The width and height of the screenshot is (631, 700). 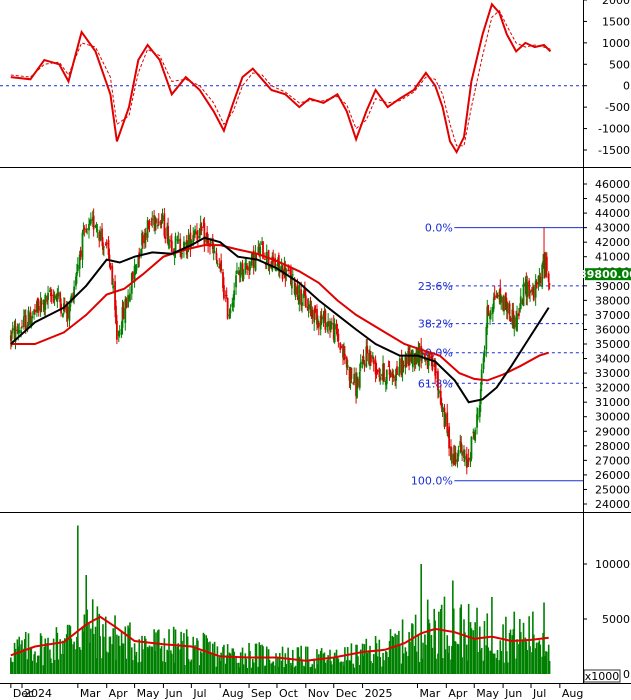 I want to click on price-tick-label: 44000, so click(x=612, y=213).